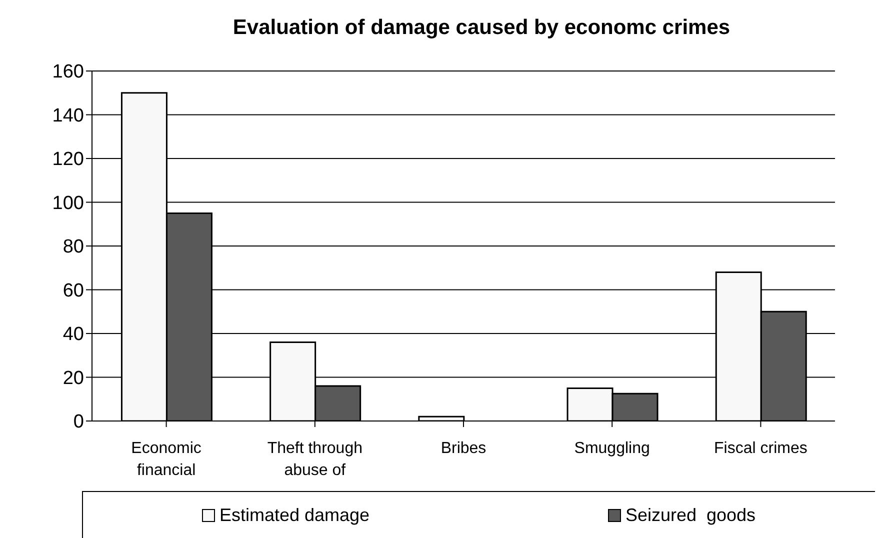 This screenshot has height=538, width=883. I want to click on chart-title: Evaluation of damage caused by economc crimes, so click(482, 28).